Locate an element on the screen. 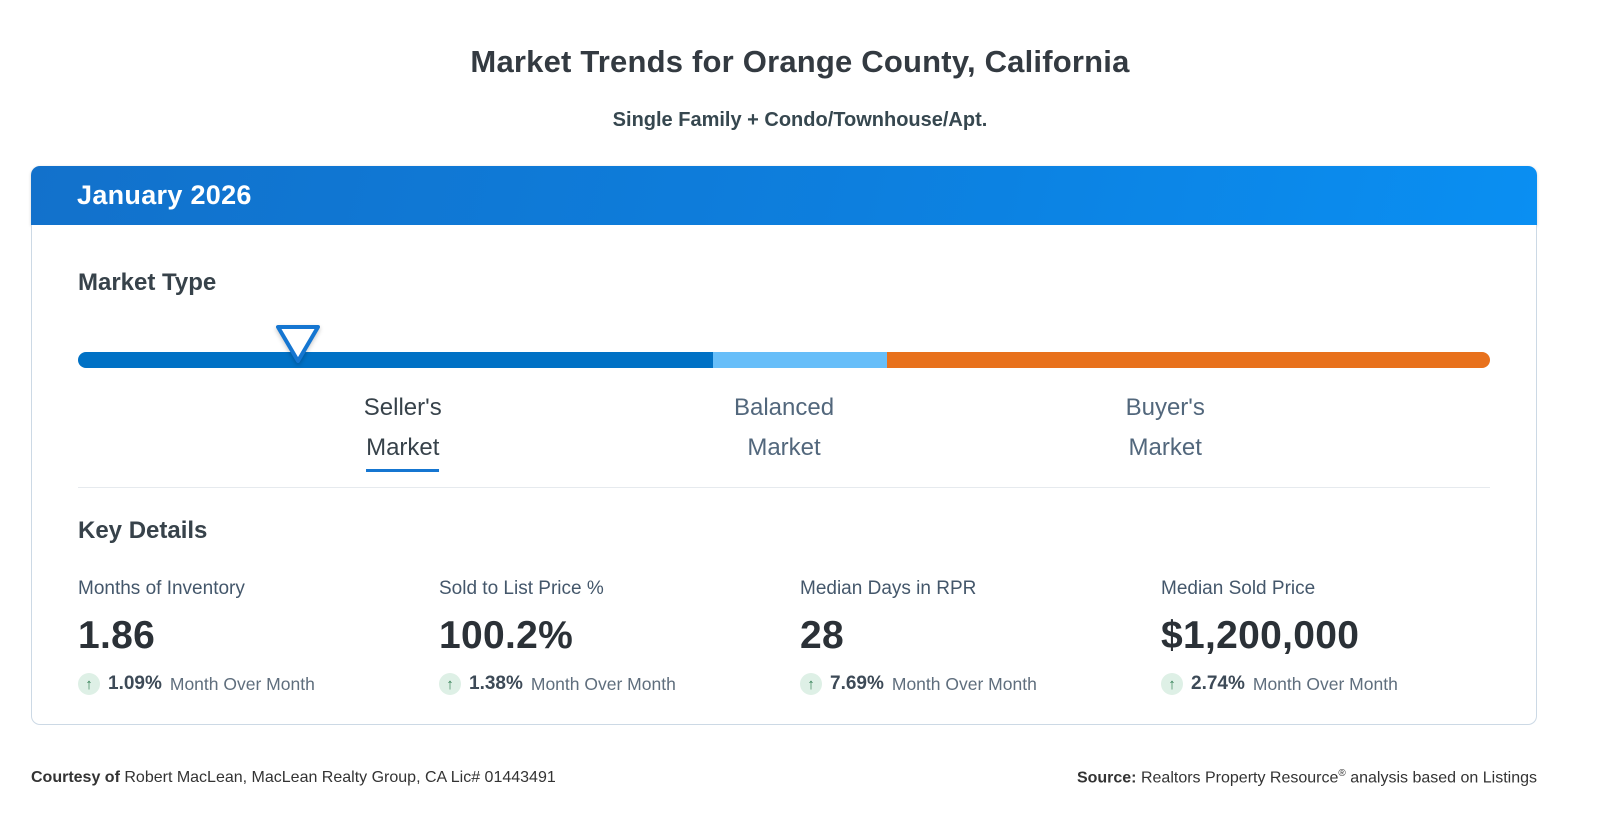  source-label: Source: is located at coordinates (1106, 778).